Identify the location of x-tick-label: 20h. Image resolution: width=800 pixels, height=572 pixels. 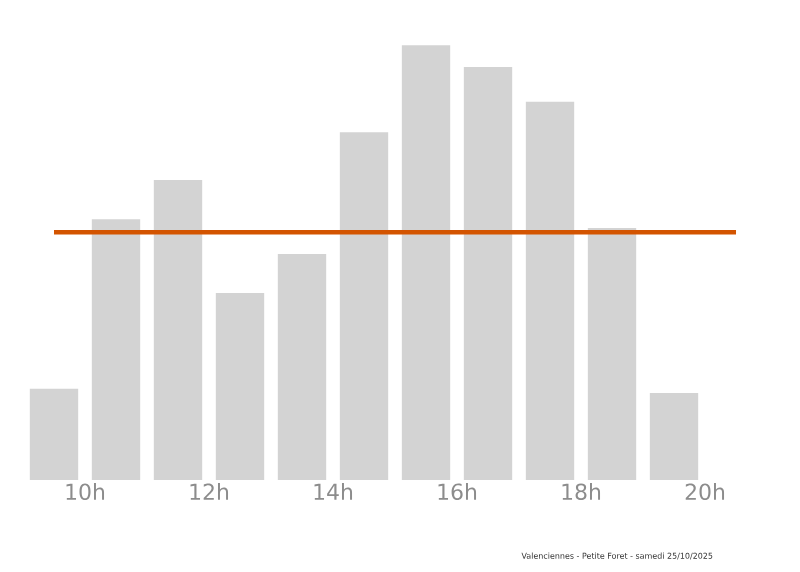
(705, 491).